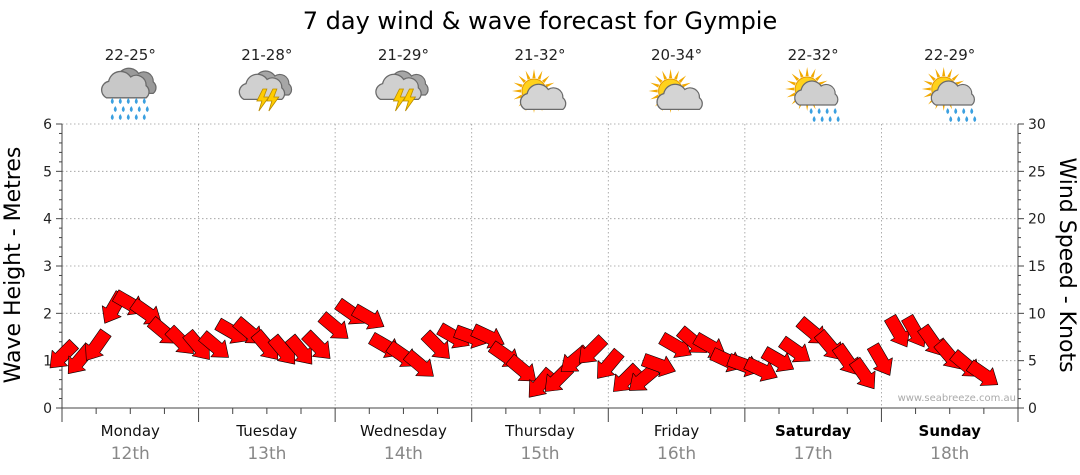 The image size is (1080, 475). What do you see at coordinates (266, 454) in the screenshot?
I see `day-date-label: 13th` at bounding box center [266, 454].